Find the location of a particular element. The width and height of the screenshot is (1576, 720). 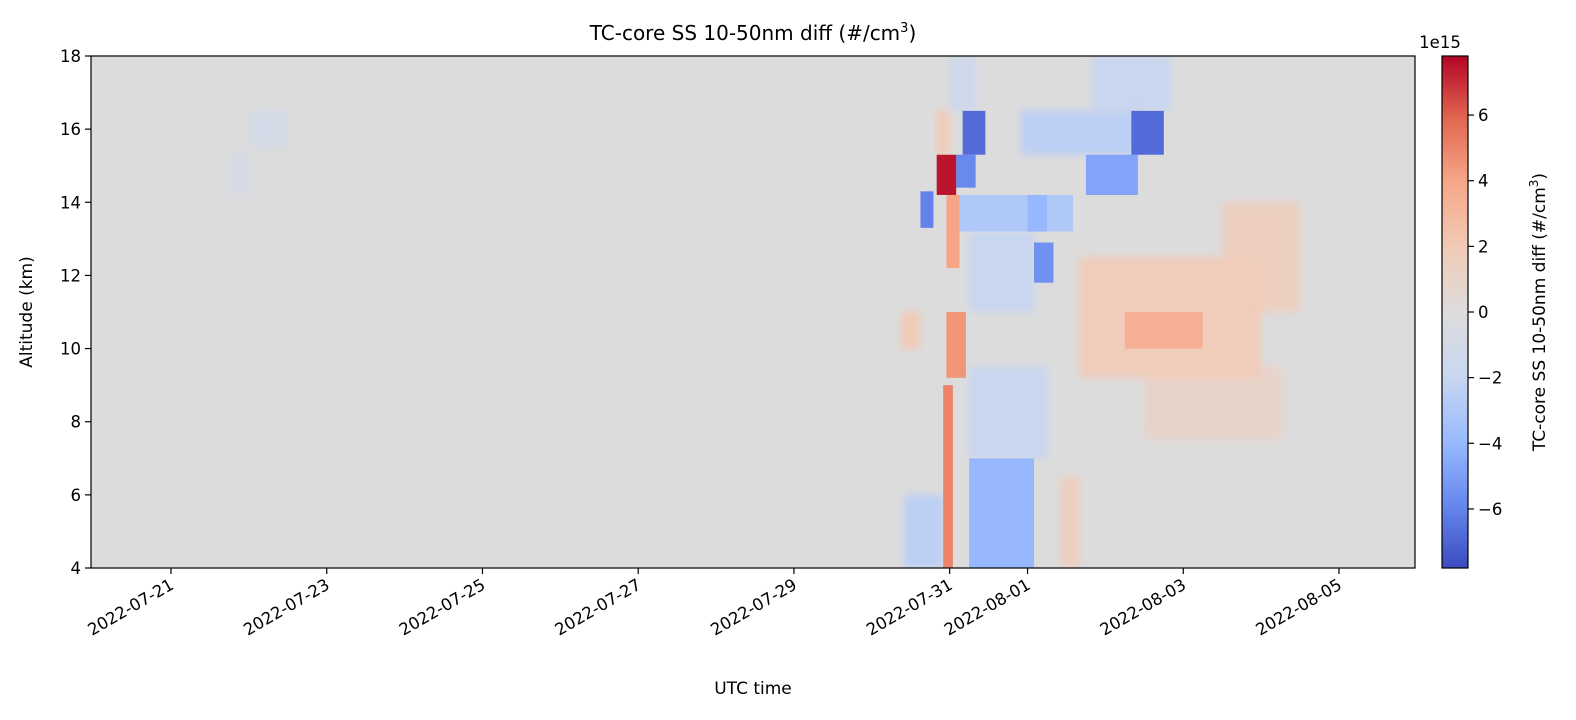

y-tick-label: 12 is located at coordinates (70, 275).